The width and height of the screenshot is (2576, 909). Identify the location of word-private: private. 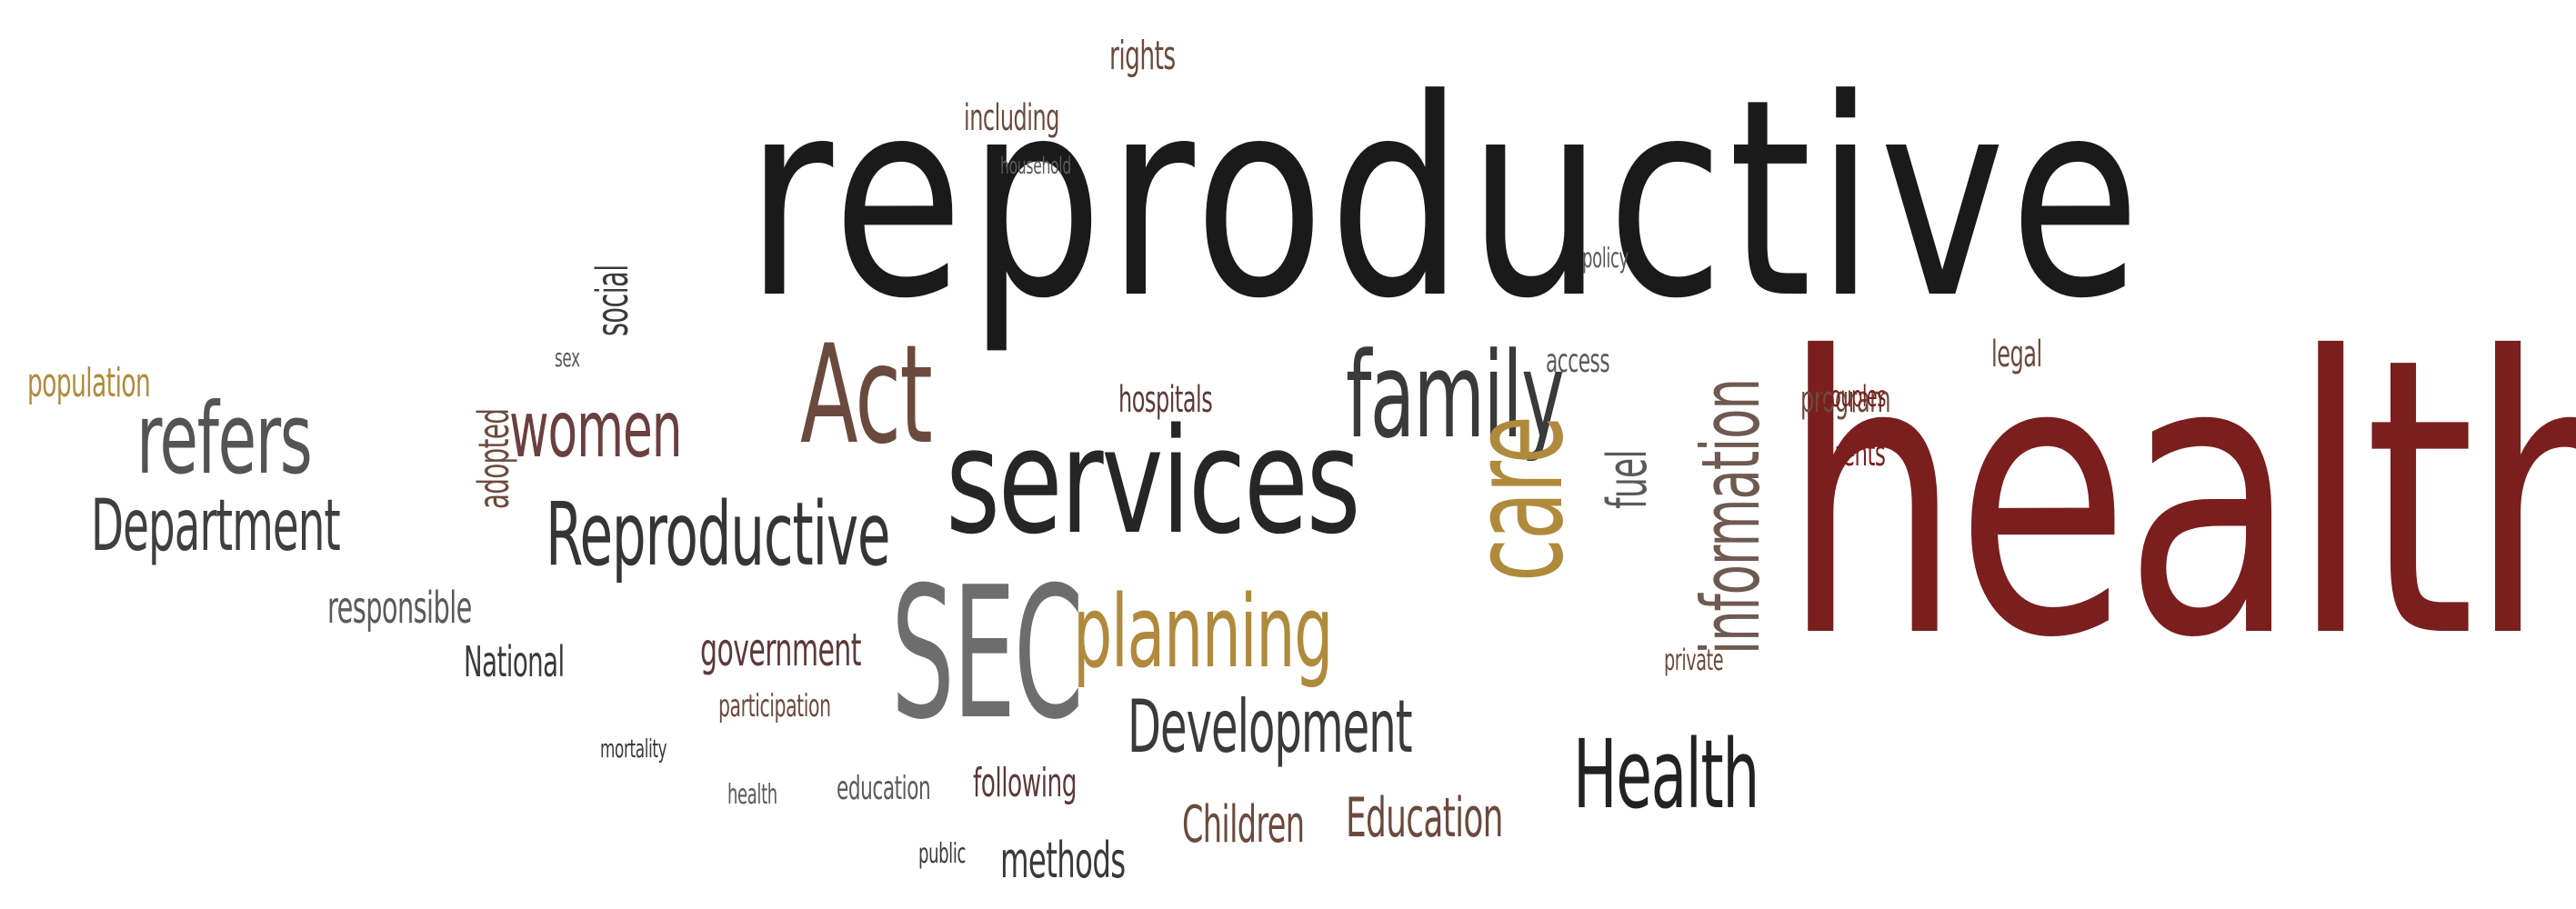
(1693, 660).